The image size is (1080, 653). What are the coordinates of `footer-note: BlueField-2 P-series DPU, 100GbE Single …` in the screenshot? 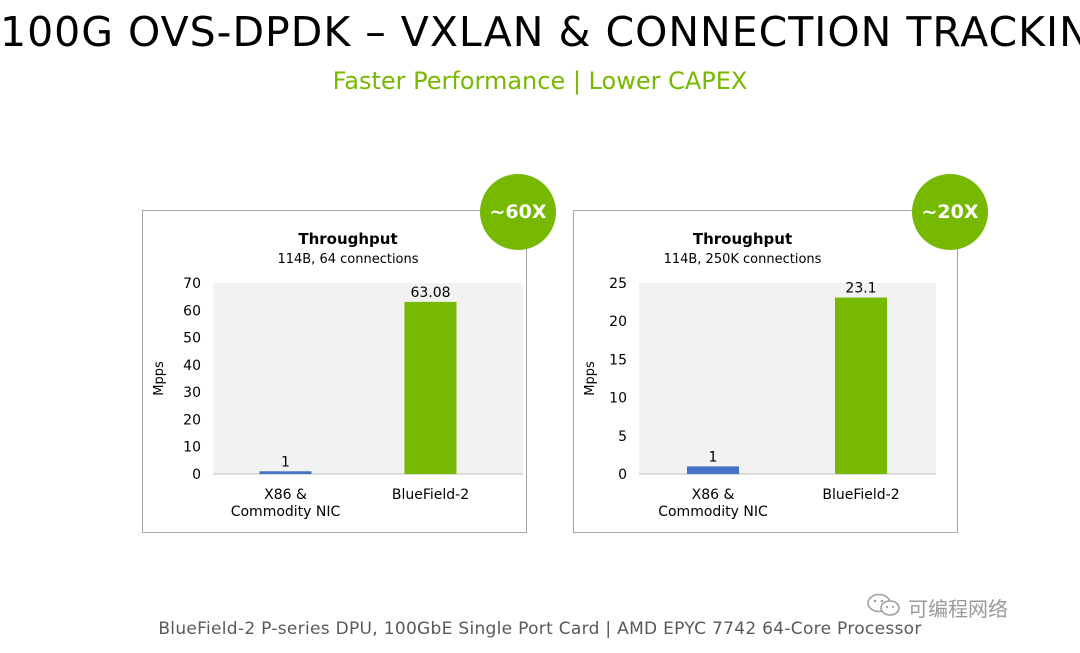 It's located at (540, 629).